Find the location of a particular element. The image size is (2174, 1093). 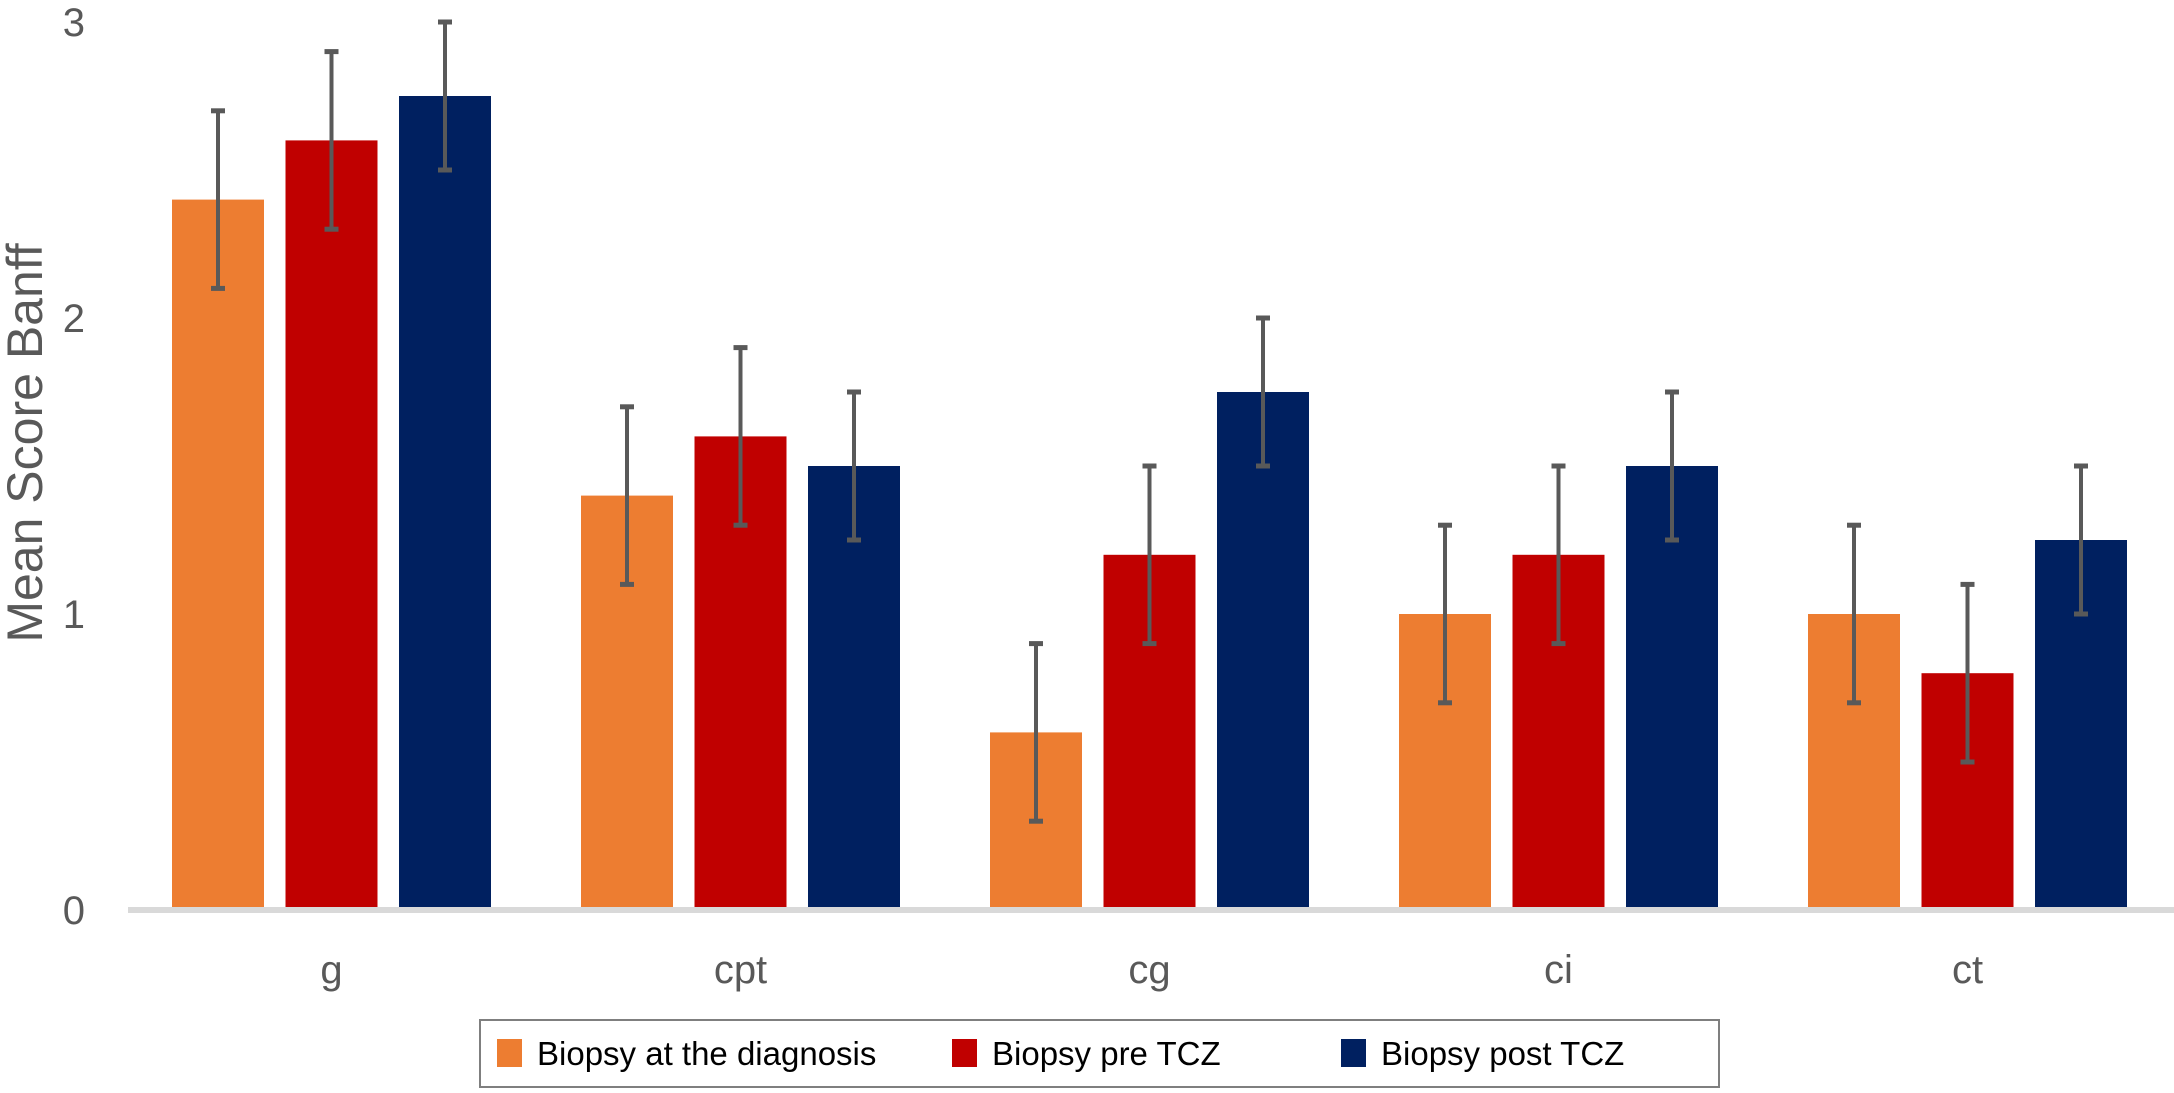

legend-label: Biopsy pre TCZ is located at coordinates (1106, 1053).